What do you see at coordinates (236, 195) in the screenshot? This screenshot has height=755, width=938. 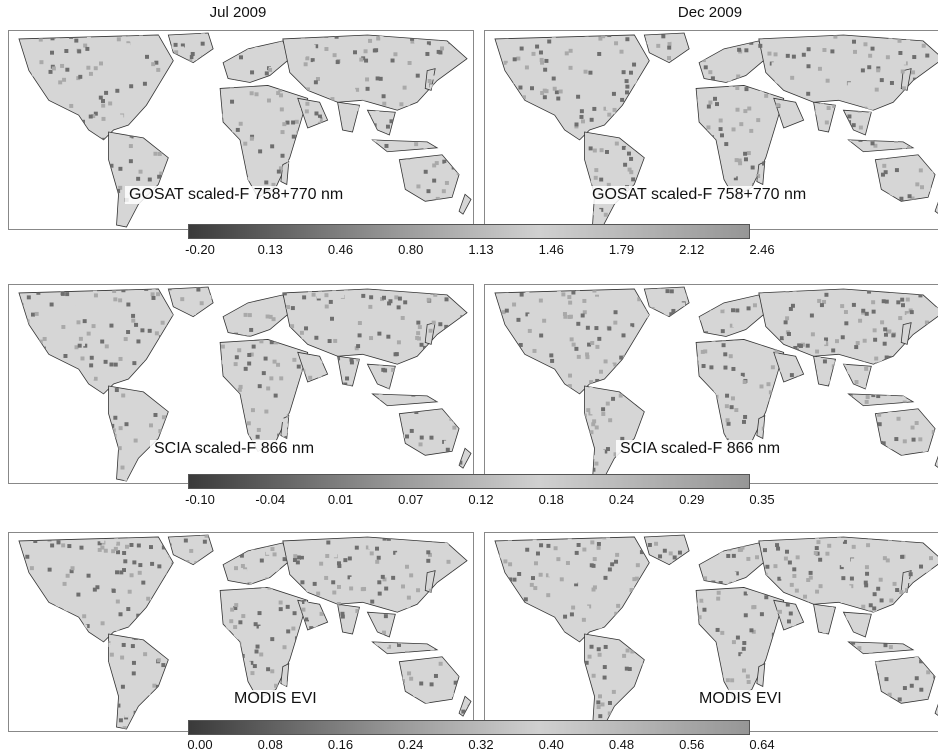 I see `panel-label-gosat-jul: GOSAT scaled-F 758+770 nm` at bounding box center [236, 195].